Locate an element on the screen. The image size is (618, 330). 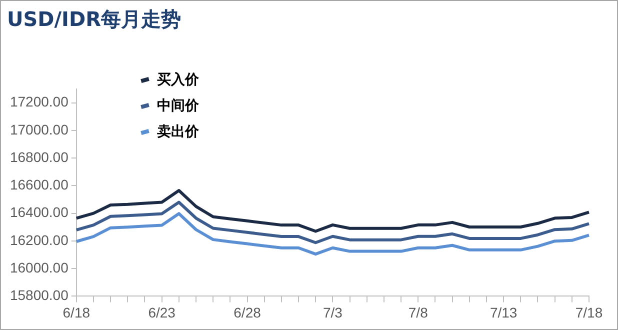
x-tick-label: 7/8 is located at coordinates (418, 312).